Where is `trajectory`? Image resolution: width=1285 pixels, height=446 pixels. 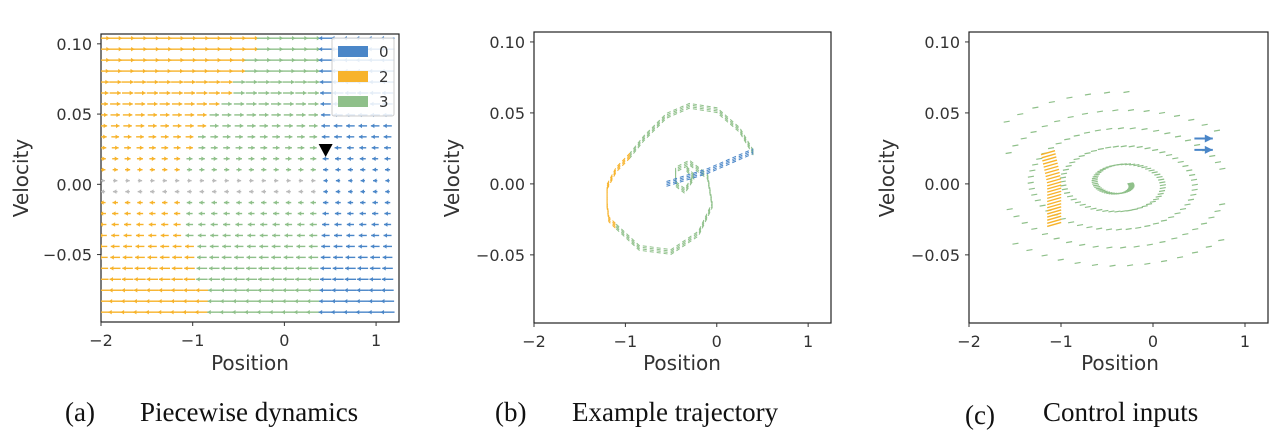
trajectory is located at coordinates (680, 178).